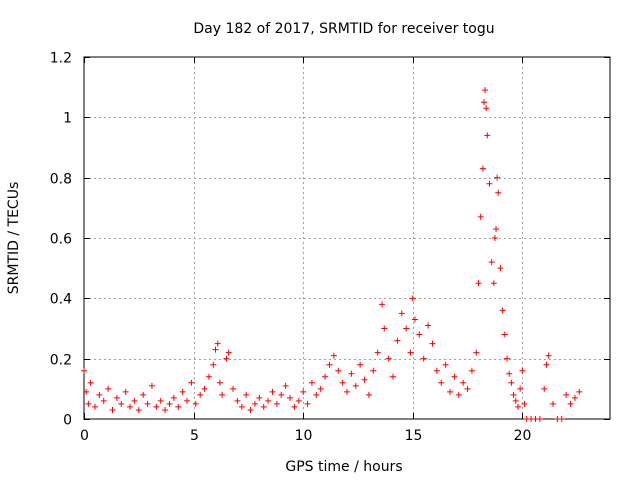 This screenshot has height=480, width=640. What do you see at coordinates (67, 421) in the screenshot?
I see `y-tick-label: 0` at bounding box center [67, 421].